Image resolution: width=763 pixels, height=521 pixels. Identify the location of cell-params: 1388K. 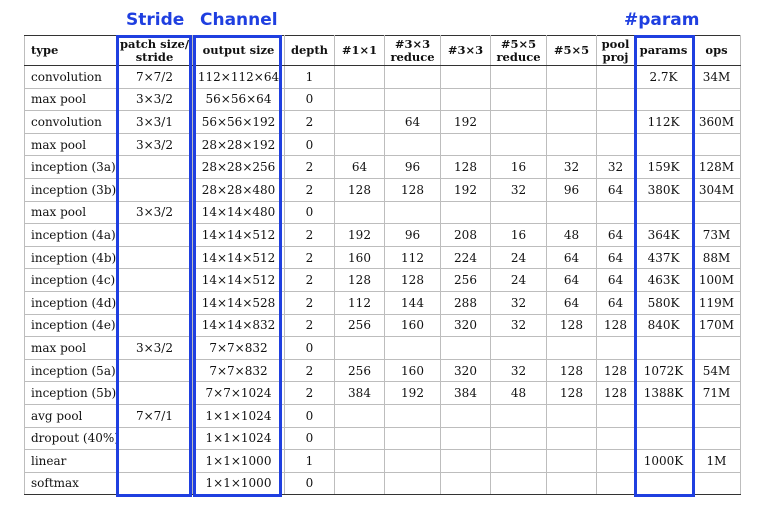
(663, 393).